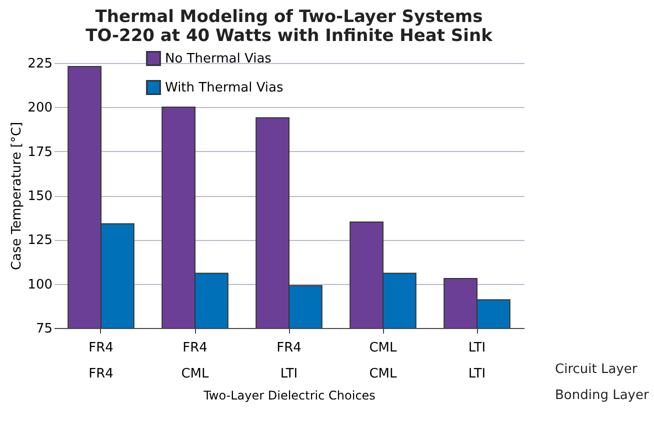 This screenshot has width=654, height=439. Describe the element at coordinates (289, 361) in the screenshot. I see `x-tick-label: FR4 LTI` at that location.